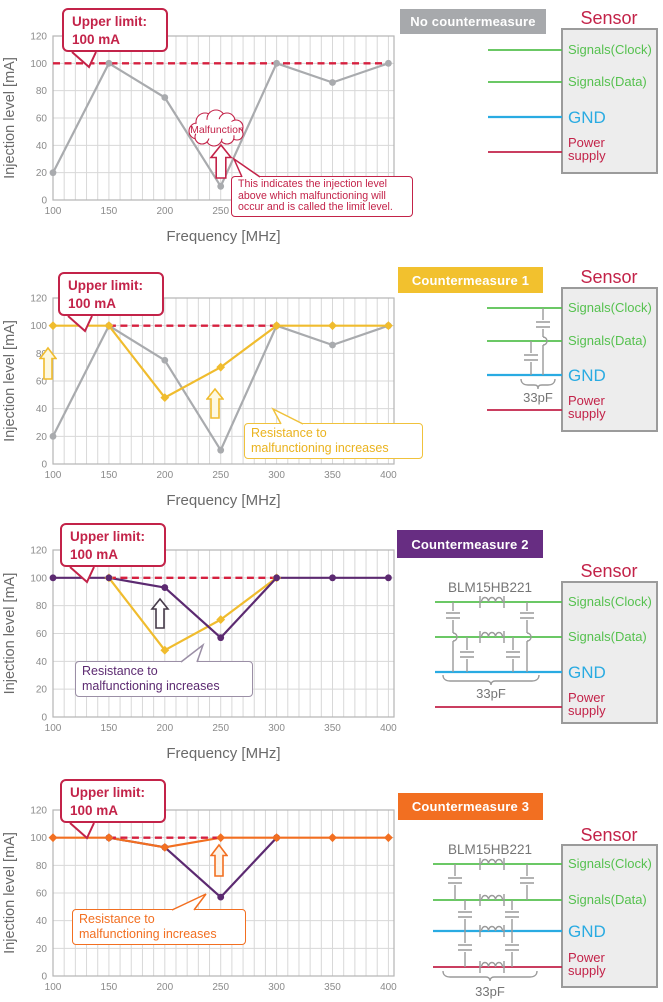 The image size is (663, 1002). What do you see at coordinates (276, 987) in the screenshot?
I see `svg-text: 300` at bounding box center [276, 987].